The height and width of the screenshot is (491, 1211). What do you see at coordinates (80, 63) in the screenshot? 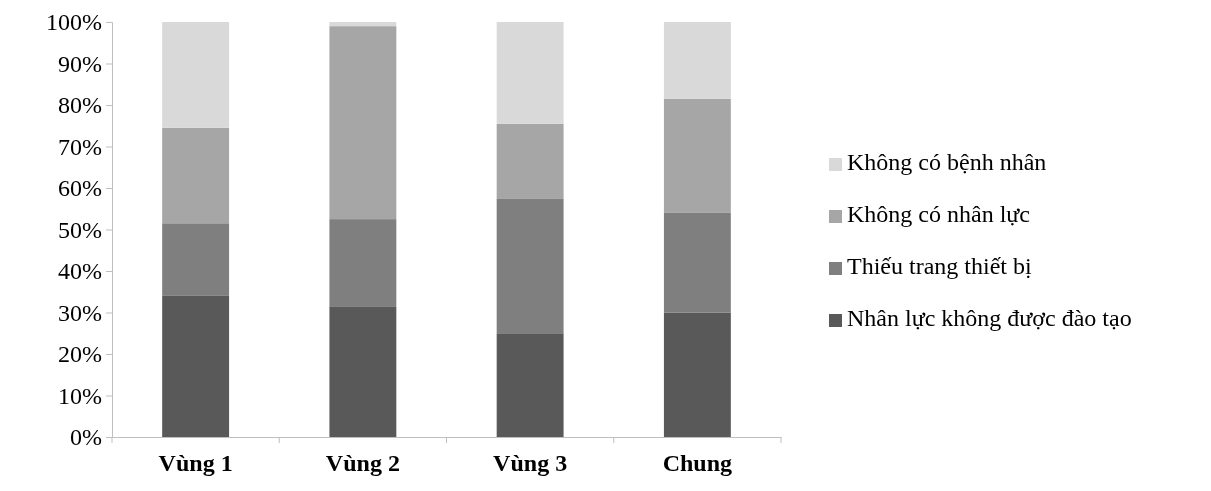
I see `y-tick-label: 90%` at bounding box center [80, 63].